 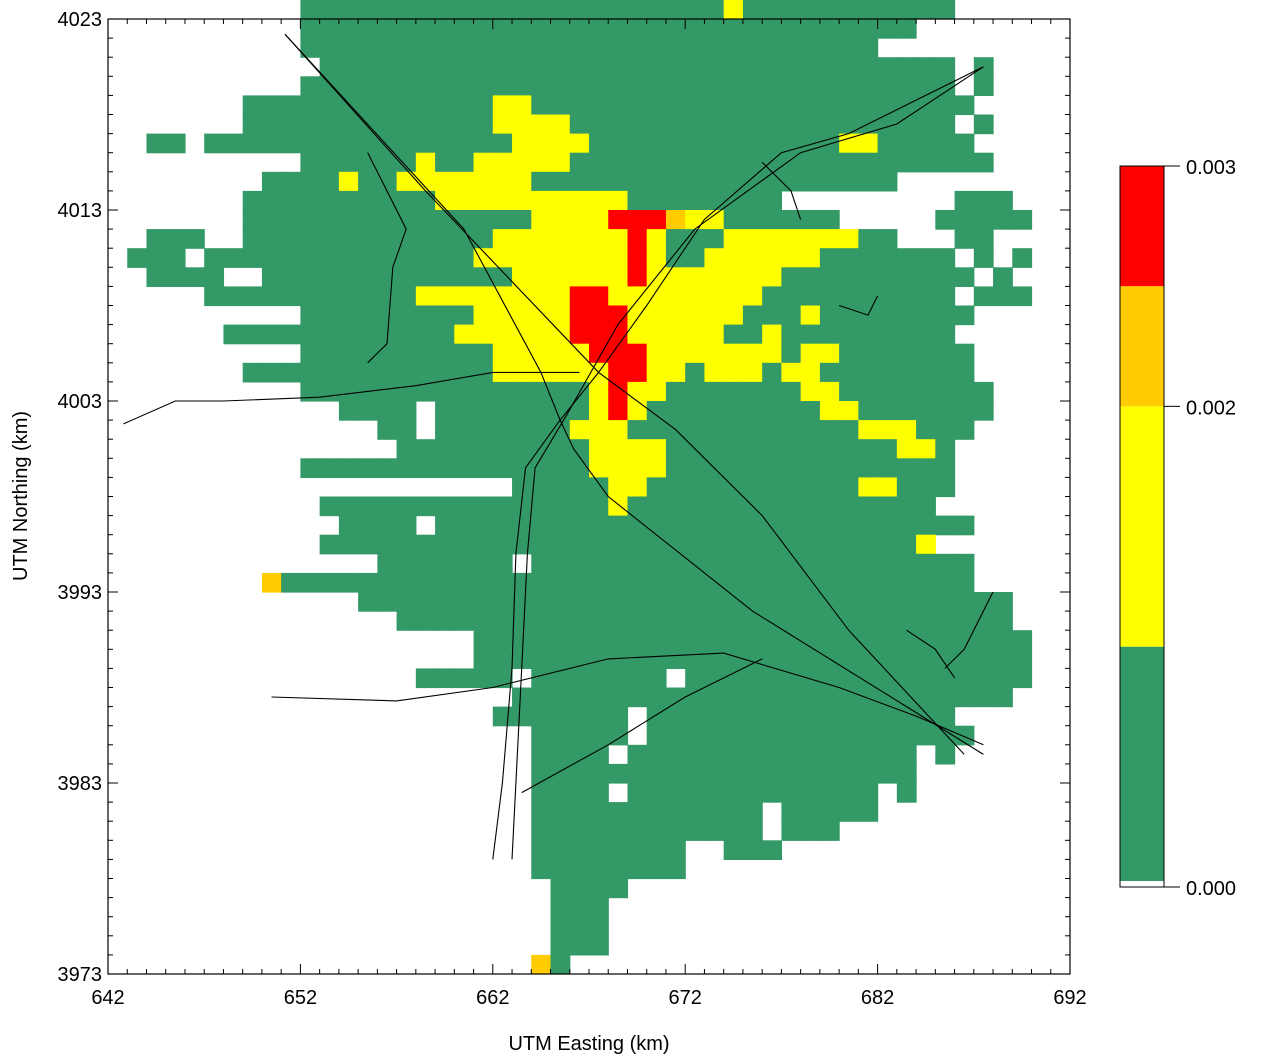 What do you see at coordinates (300, 998) in the screenshot?
I see `x-tick-label: 652` at bounding box center [300, 998].